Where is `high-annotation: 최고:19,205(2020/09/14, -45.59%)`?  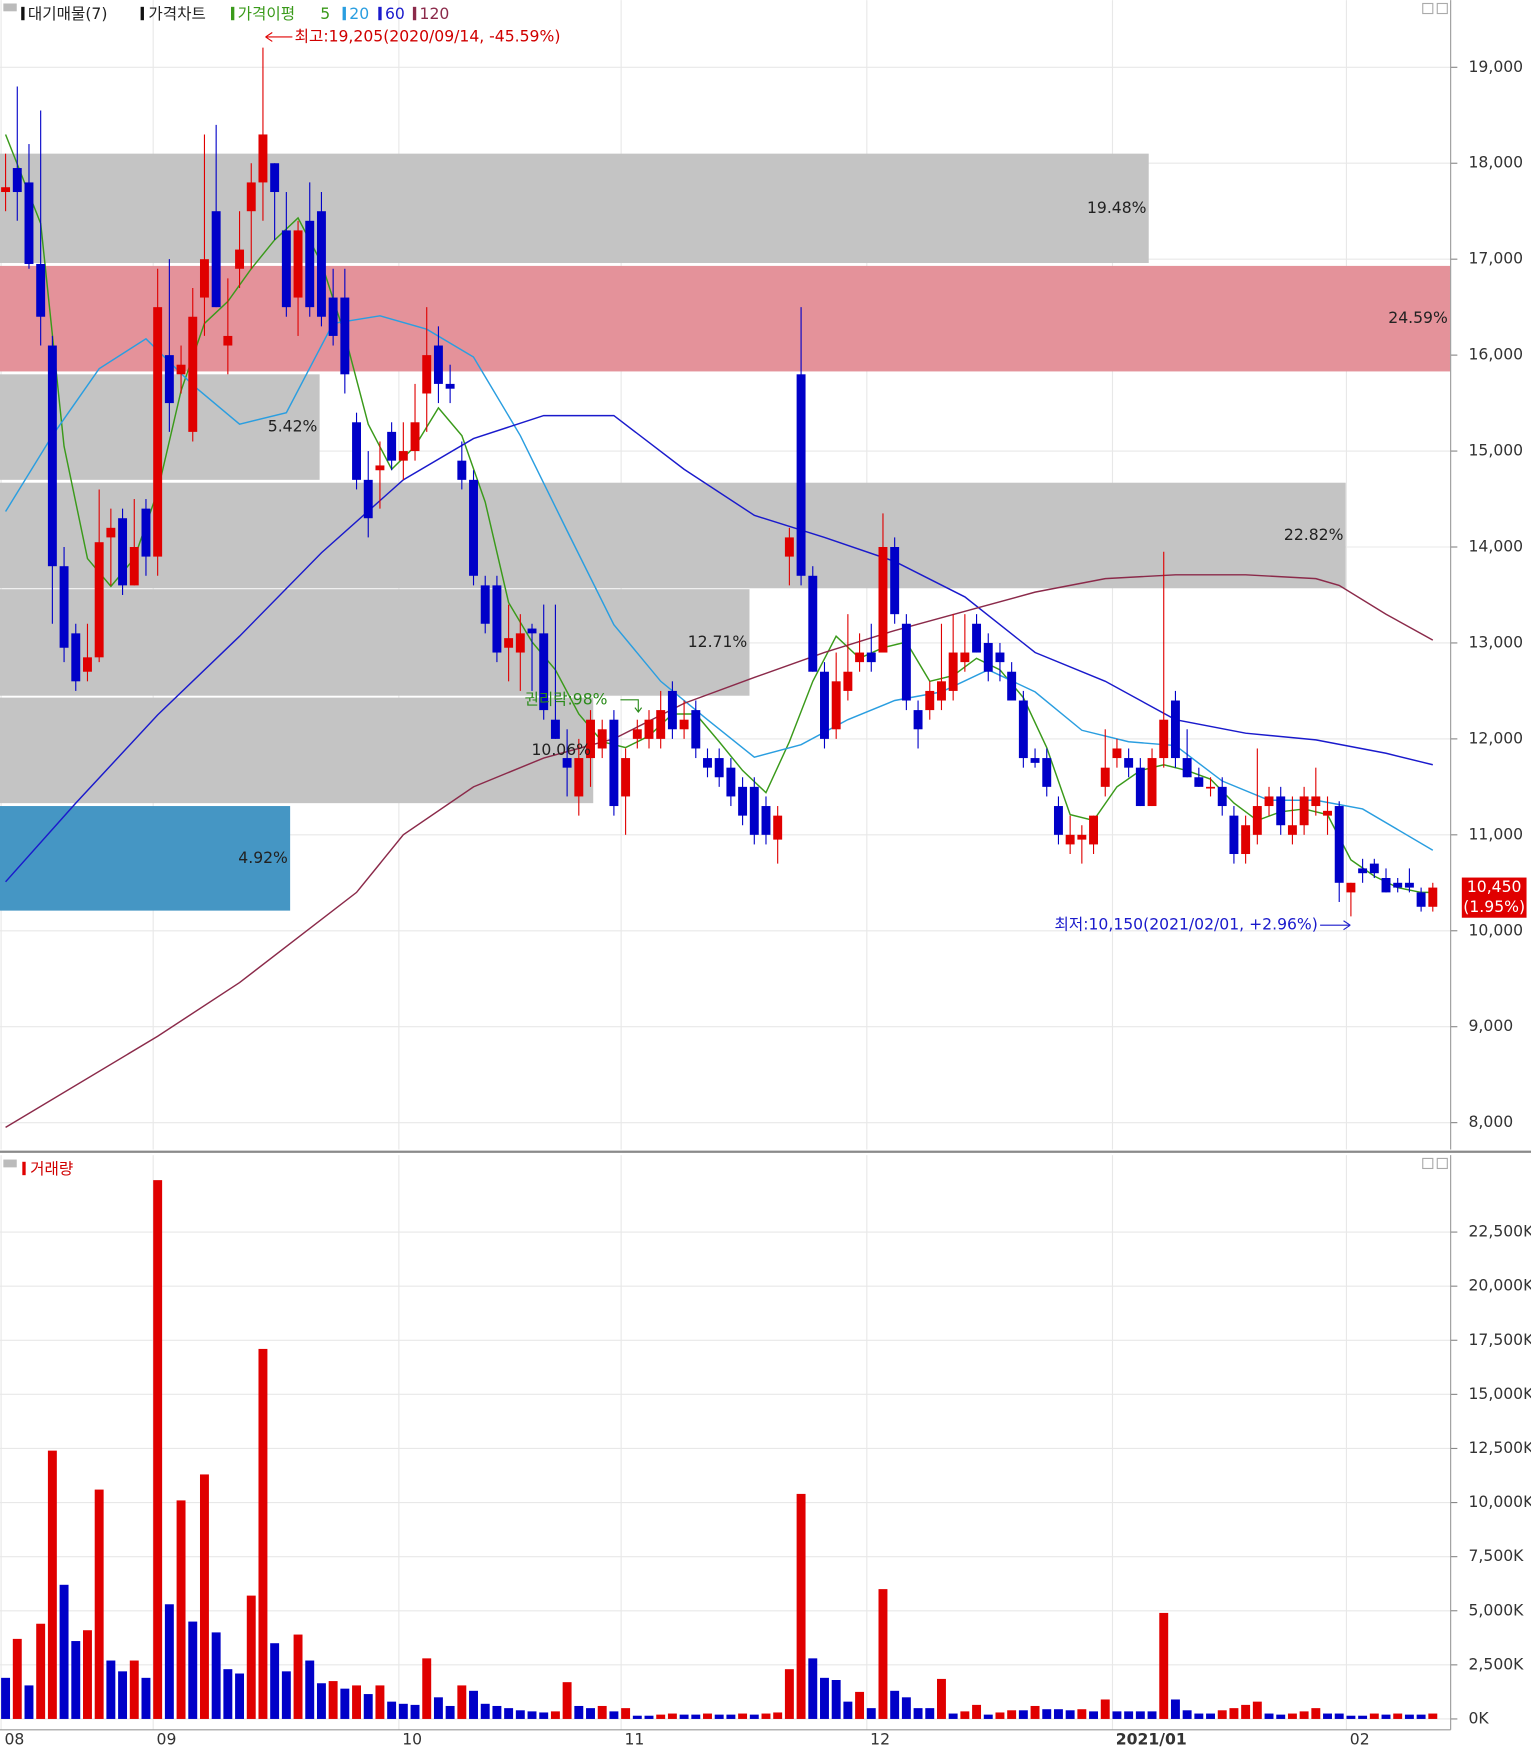 high-annotation: 최고:19,205(2020/09/14, -45.59%) is located at coordinates (412, 36).